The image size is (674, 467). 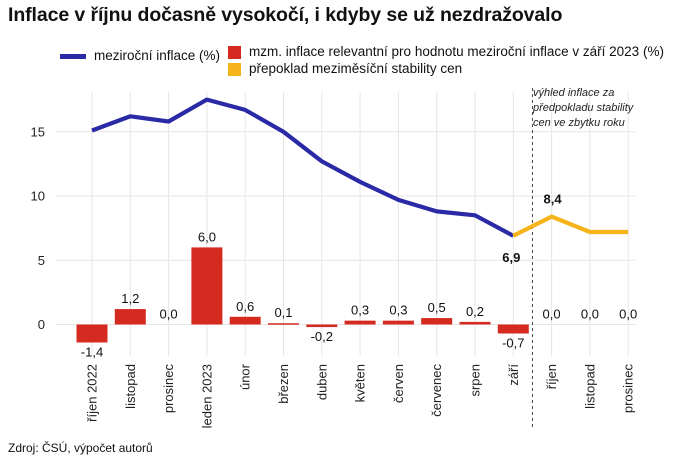 What do you see at coordinates (513, 375) in the screenshot?
I see `x-tick-label: září` at bounding box center [513, 375].